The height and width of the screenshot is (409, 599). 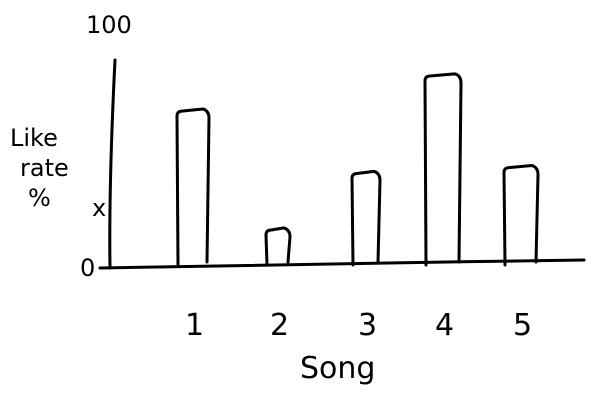 What do you see at coordinates (444, 325) in the screenshot?
I see `x-tick-label: 4` at bounding box center [444, 325].